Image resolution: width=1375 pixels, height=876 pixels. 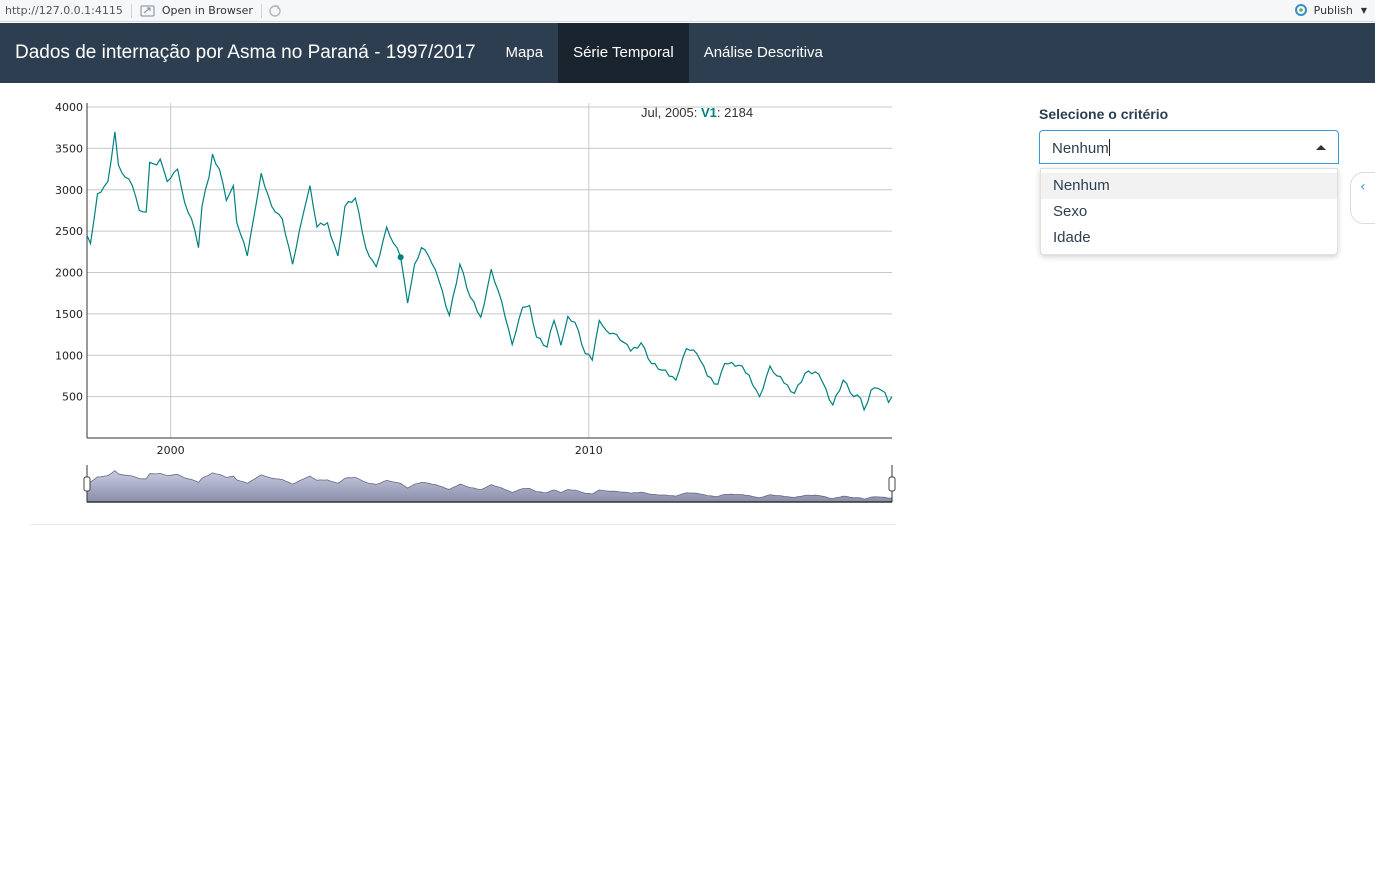 What do you see at coordinates (524, 52) in the screenshot?
I see `tab-mapa: Mapa` at bounding box center [524, 52].